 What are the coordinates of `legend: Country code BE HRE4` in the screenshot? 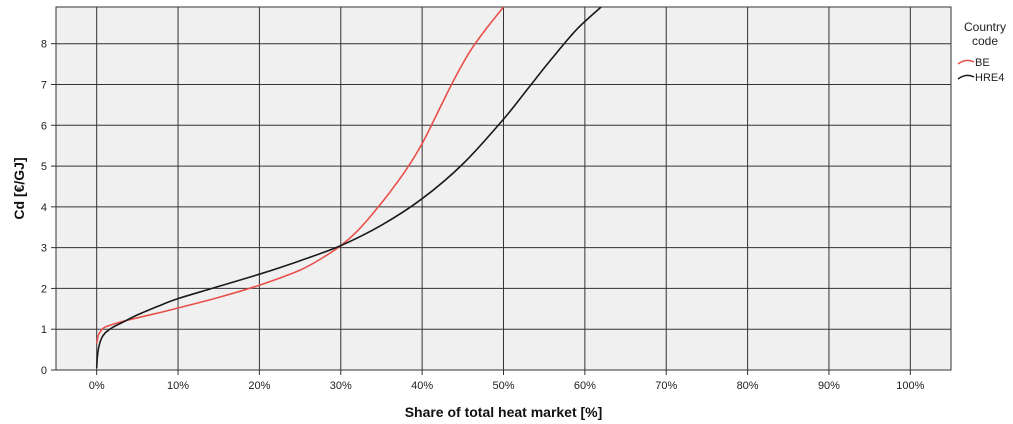 It's located at (981, 52).